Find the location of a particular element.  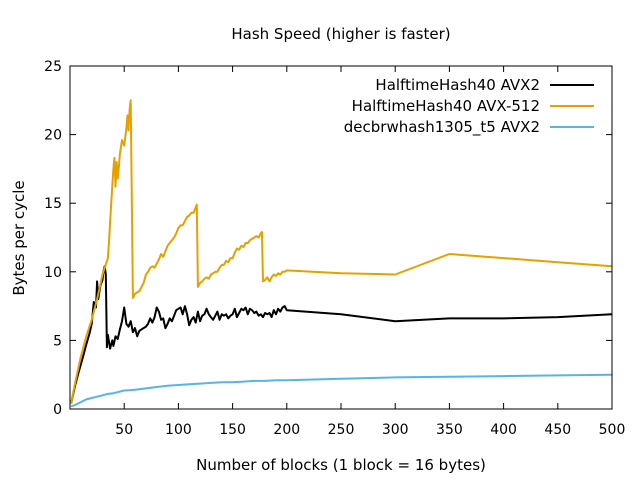

x-tick-label: 300 is located at coordinates (395, 430).